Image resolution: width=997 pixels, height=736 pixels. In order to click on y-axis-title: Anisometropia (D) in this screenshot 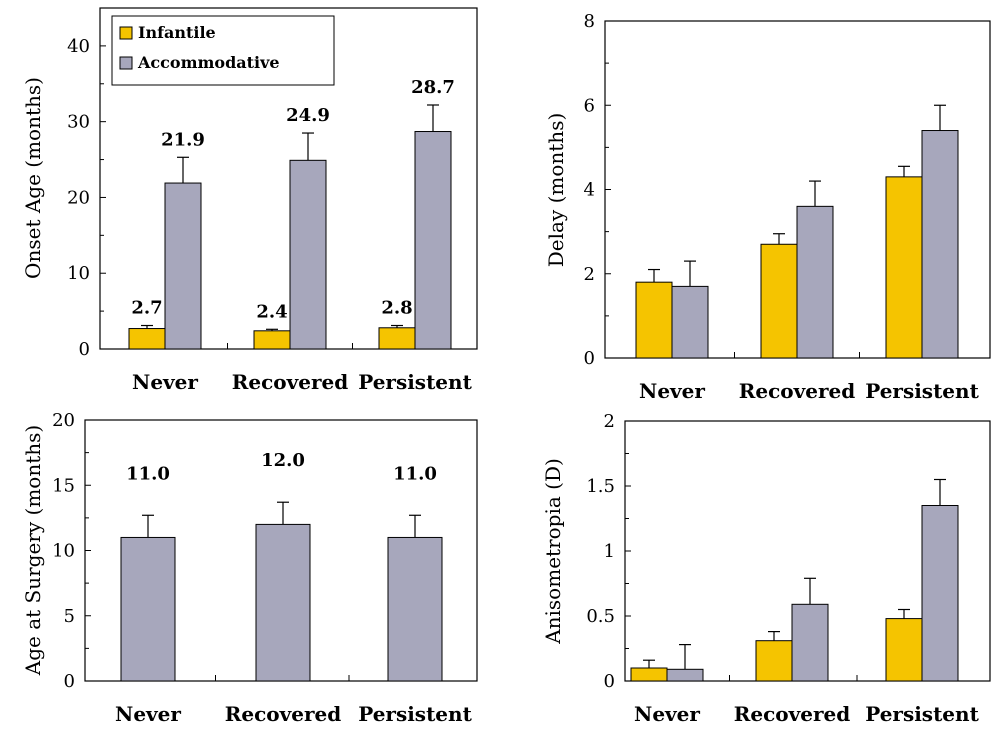, I will do `click(553, 551)`.